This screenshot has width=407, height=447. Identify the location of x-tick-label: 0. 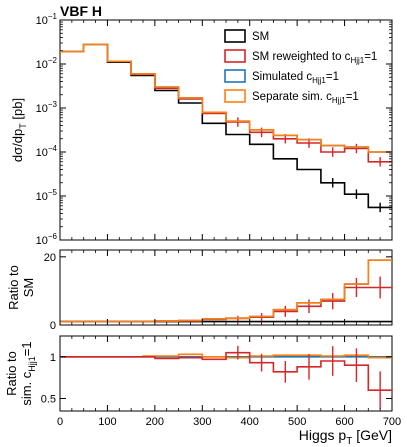
(60, 422).